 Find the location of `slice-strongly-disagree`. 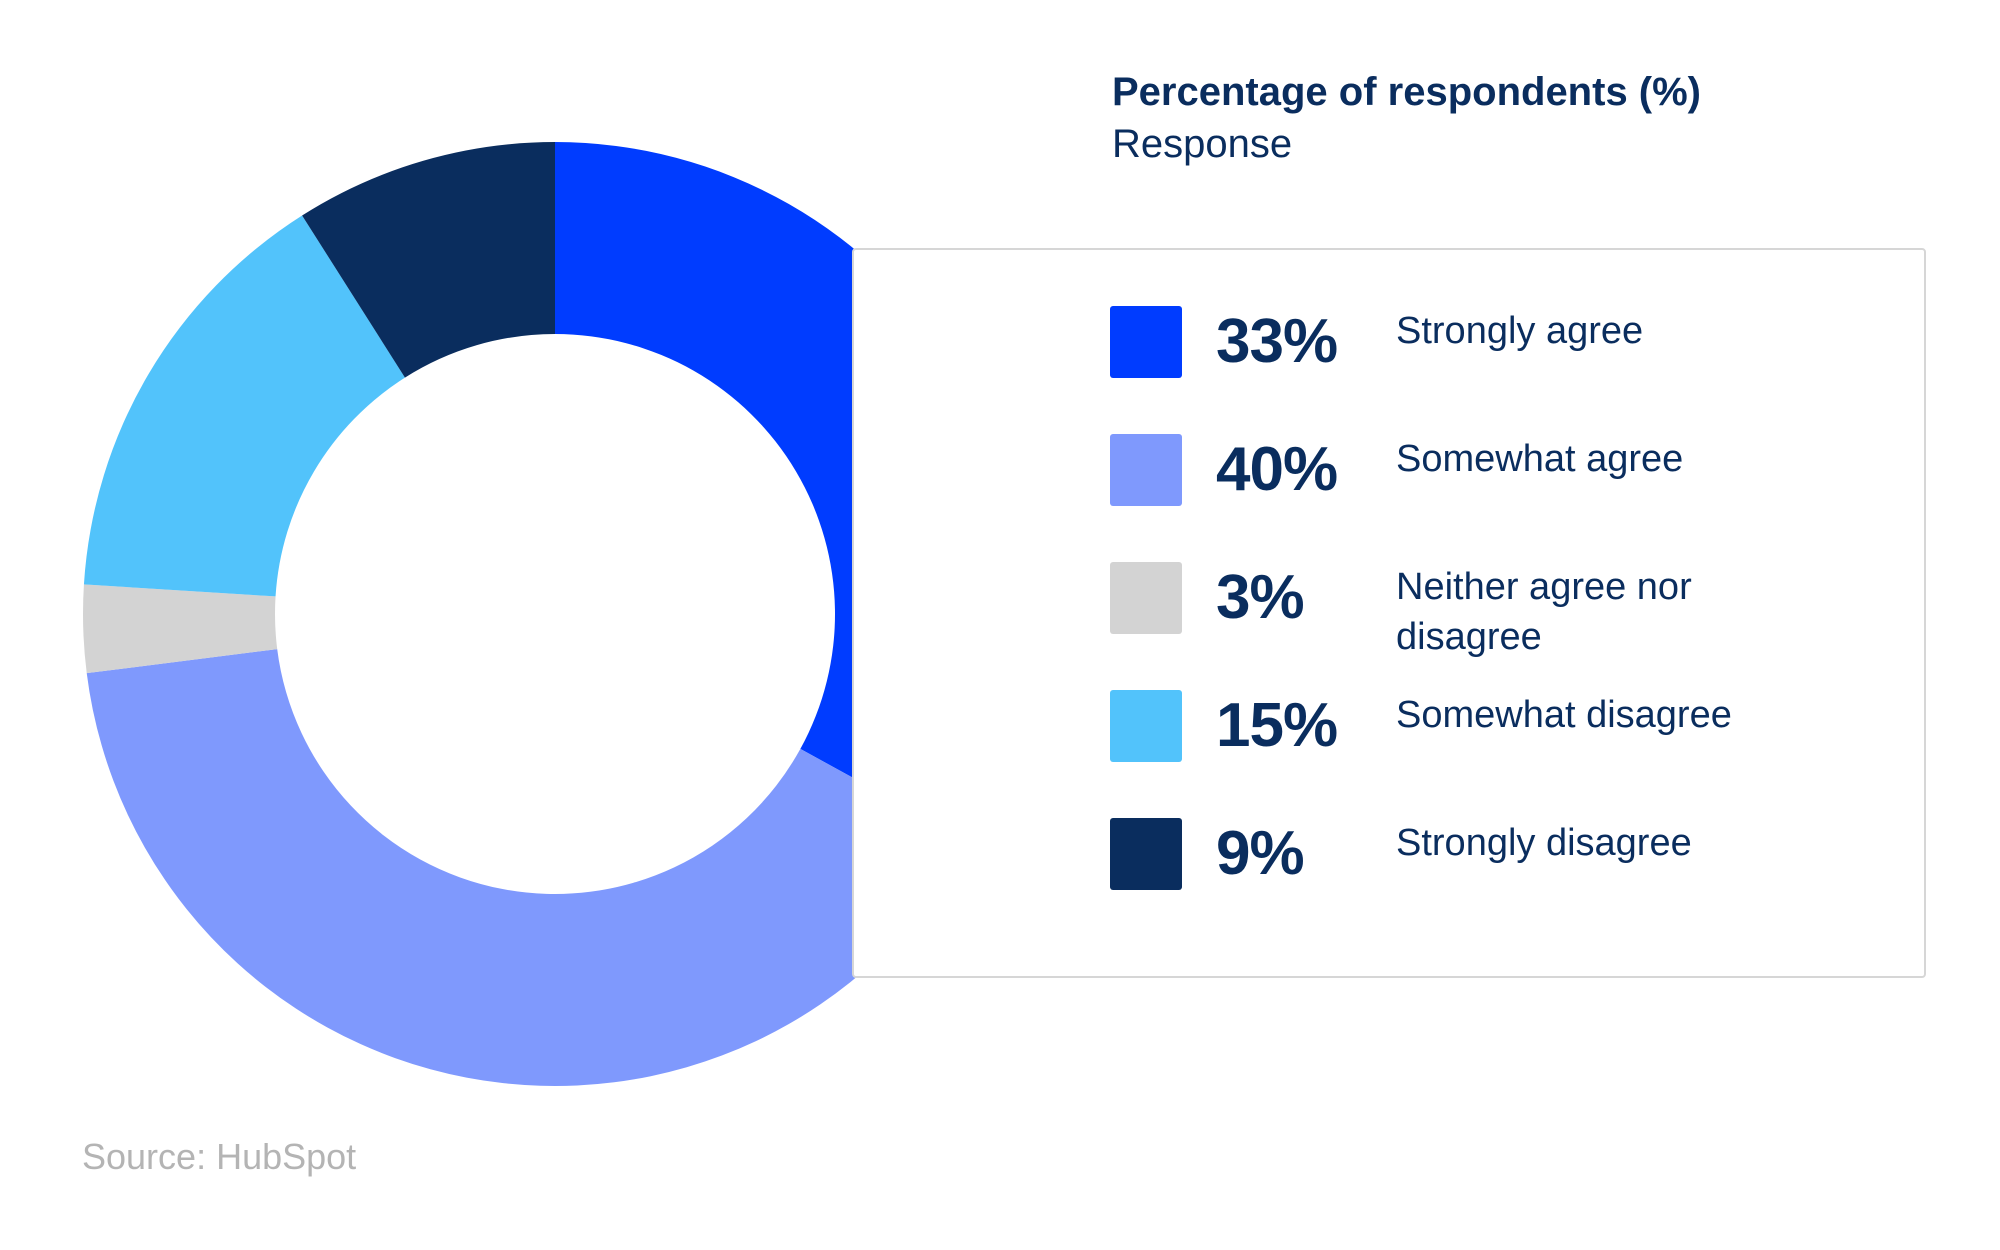

slice-strongly-disagree is located at coordinates (428, 260).